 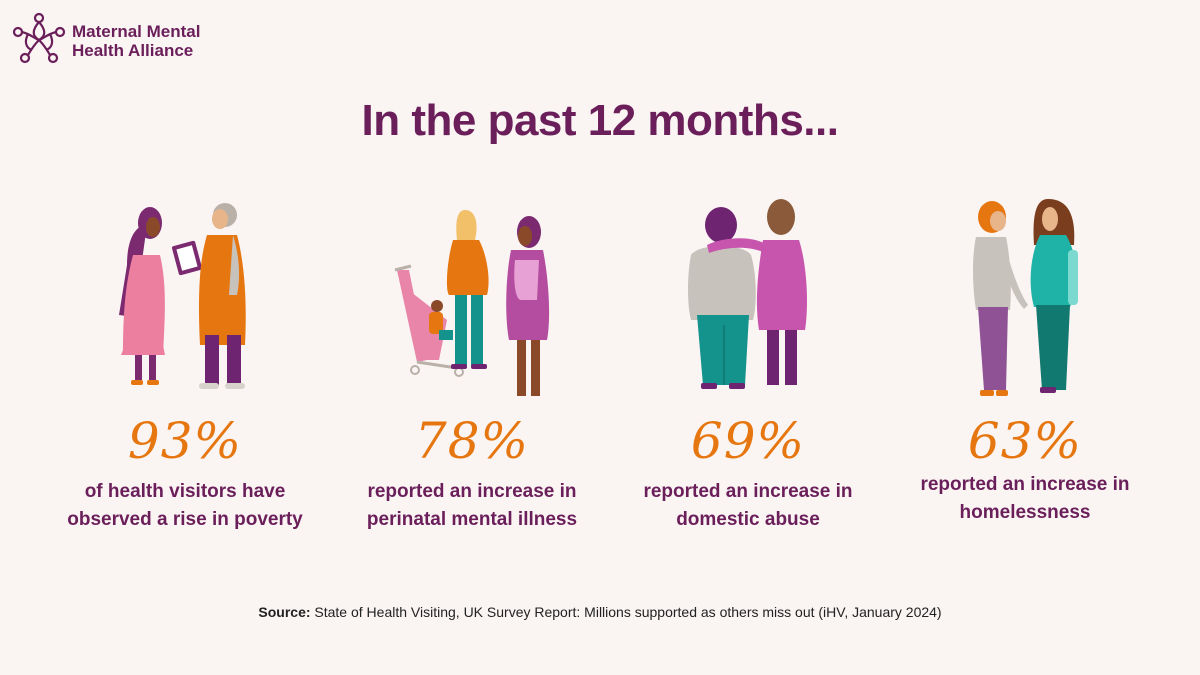 I want to click on health-visitor-and-mother-illustration, so click(x=182, y=296).